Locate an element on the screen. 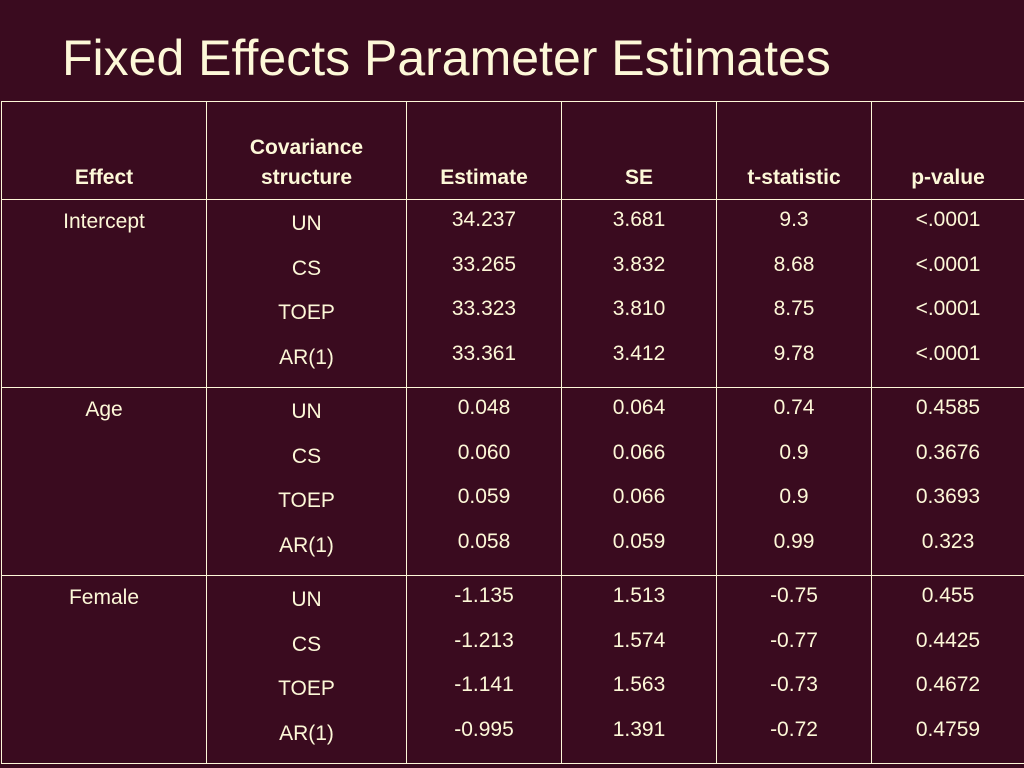  t-statistic-cell: 0.74 0.9 0.9 0.99 is located at coordinates (794, 481).